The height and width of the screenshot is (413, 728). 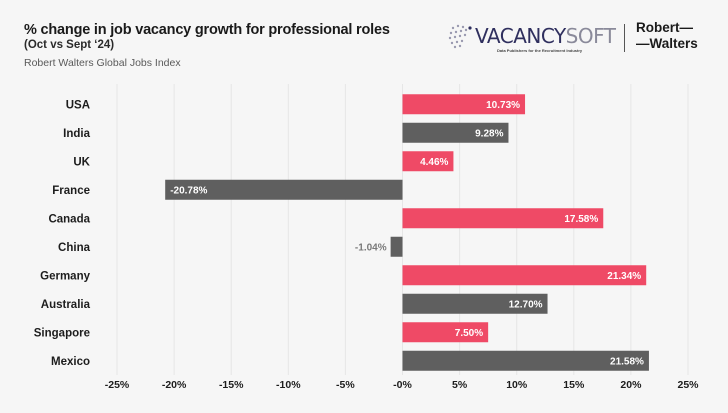 I want to click on x-tick-label: 5%, so click(x=460, y=385).